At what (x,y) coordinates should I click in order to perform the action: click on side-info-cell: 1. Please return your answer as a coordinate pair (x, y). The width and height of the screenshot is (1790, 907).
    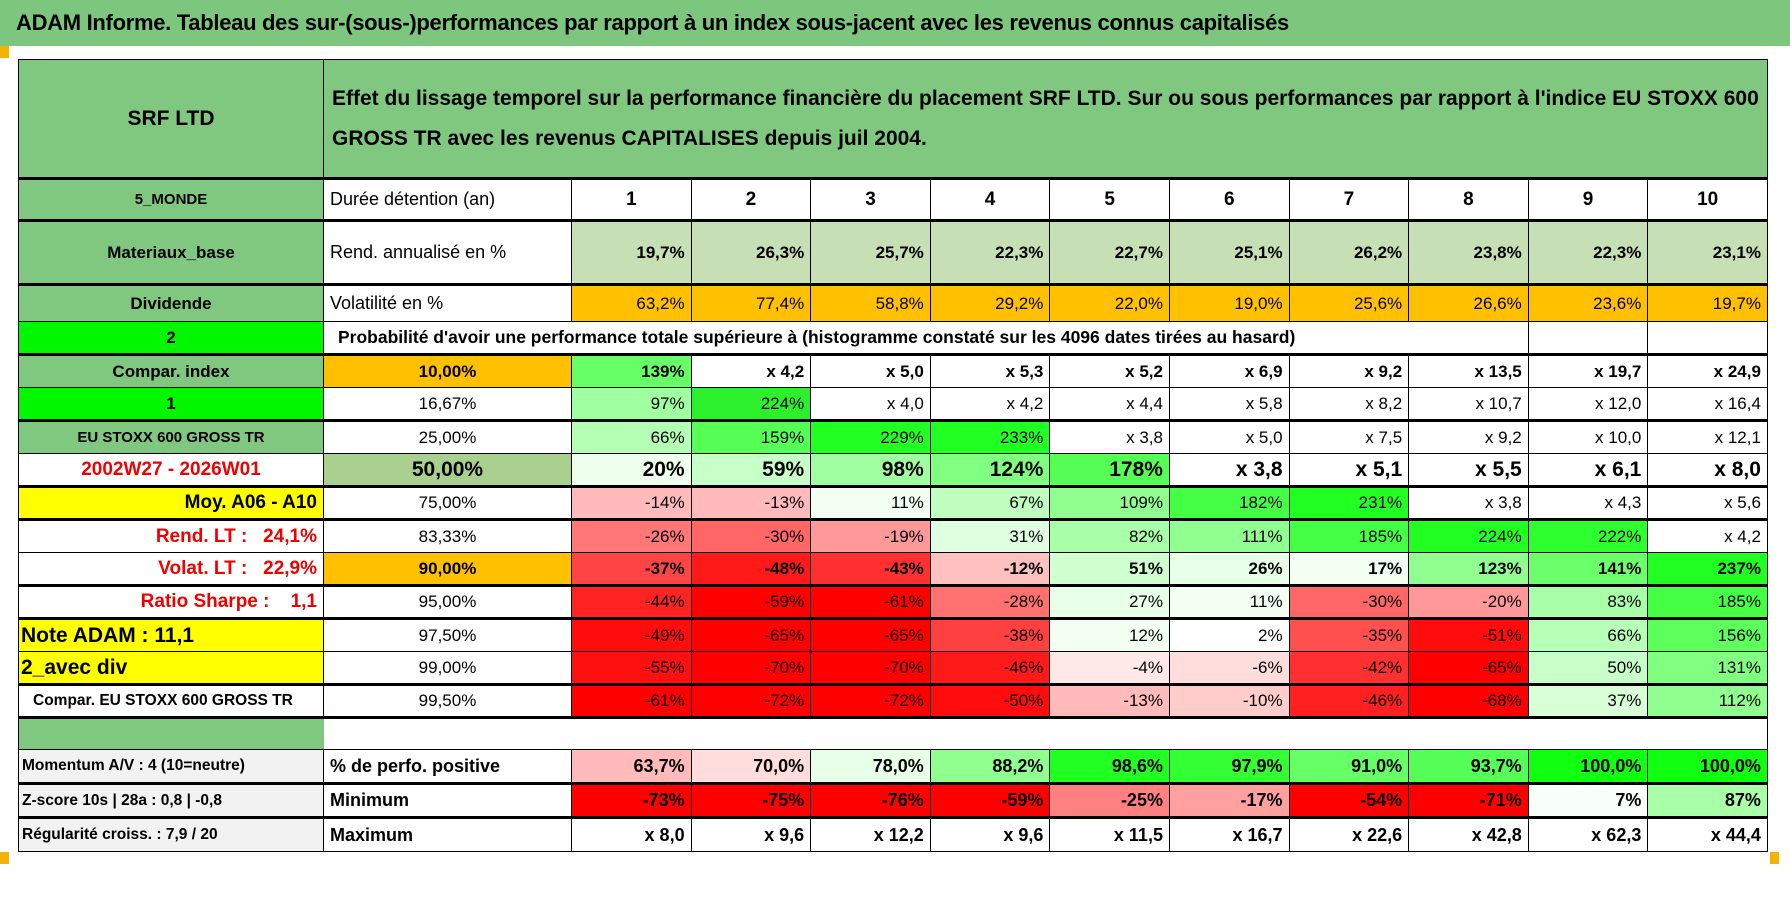
    Looking at the image, I should click on (171, 404).